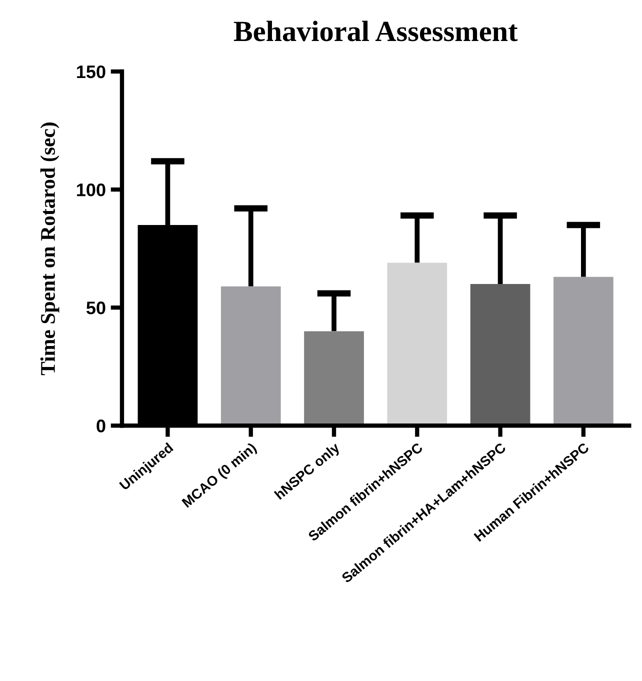  I want to click on y-tick-label: 50, so click(96, 308).